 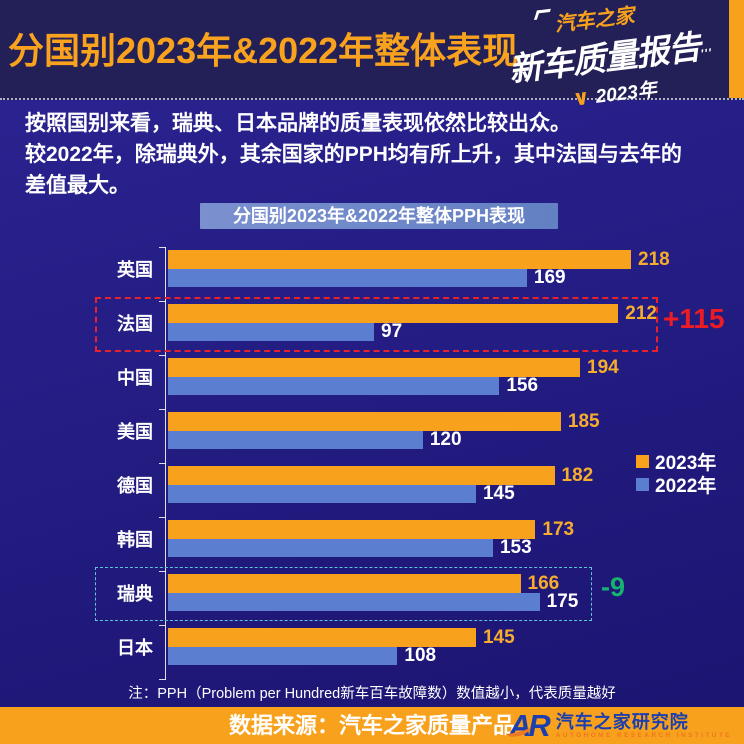 What do you see at coordinates (686, 486) in the screenshot?
I see `legend-label-2022: 2022年` at bounding box center [686, 486].